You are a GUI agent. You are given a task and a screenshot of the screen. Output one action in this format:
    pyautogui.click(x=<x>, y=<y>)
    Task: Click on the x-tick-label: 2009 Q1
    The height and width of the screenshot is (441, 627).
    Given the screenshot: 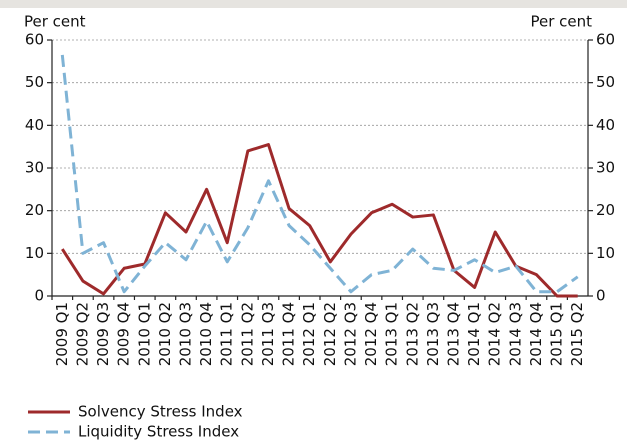 What is the action you would take?
    pyautogui.click(x=62, y=334)
    